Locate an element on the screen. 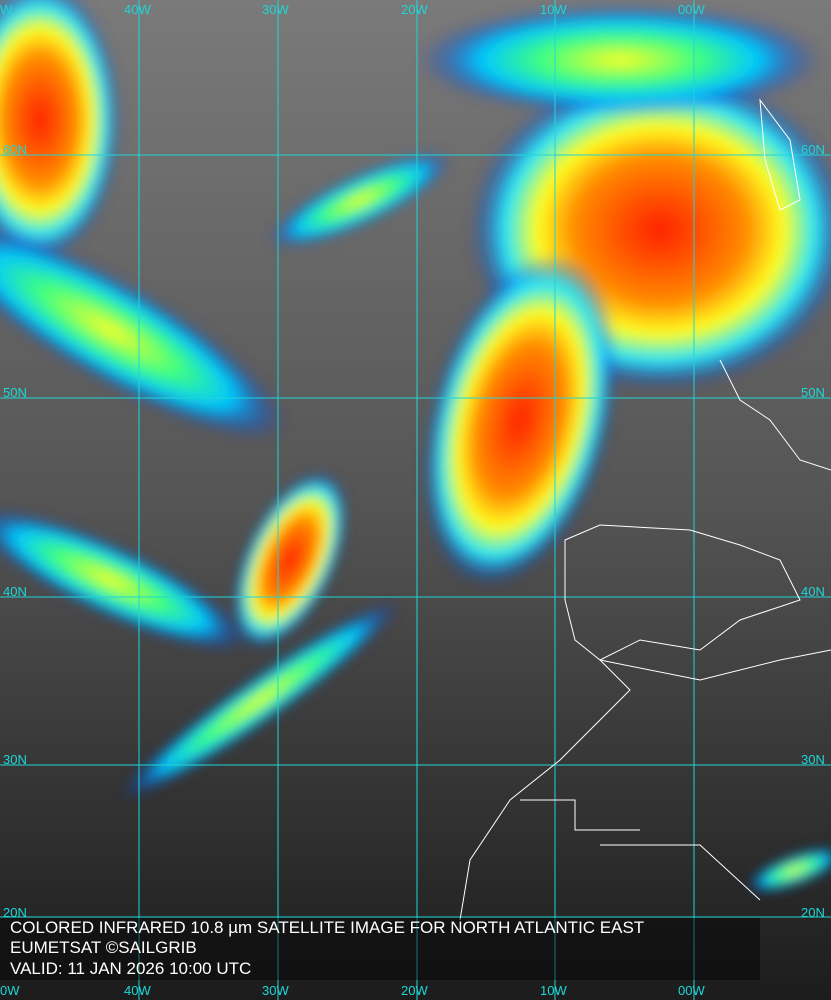 This screenshot has width=831, height=1000. caption-valid-time: VALID: 11 JAN 2026 10:00 UTC is located at coordinates (131, 968).